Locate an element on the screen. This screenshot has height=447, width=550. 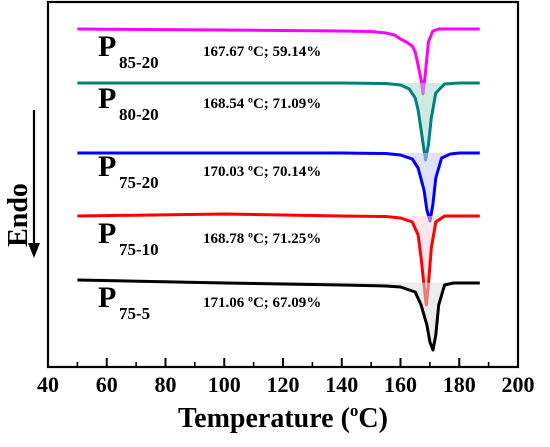
x-tick-label: 80 is located at coordinates (166, 384).